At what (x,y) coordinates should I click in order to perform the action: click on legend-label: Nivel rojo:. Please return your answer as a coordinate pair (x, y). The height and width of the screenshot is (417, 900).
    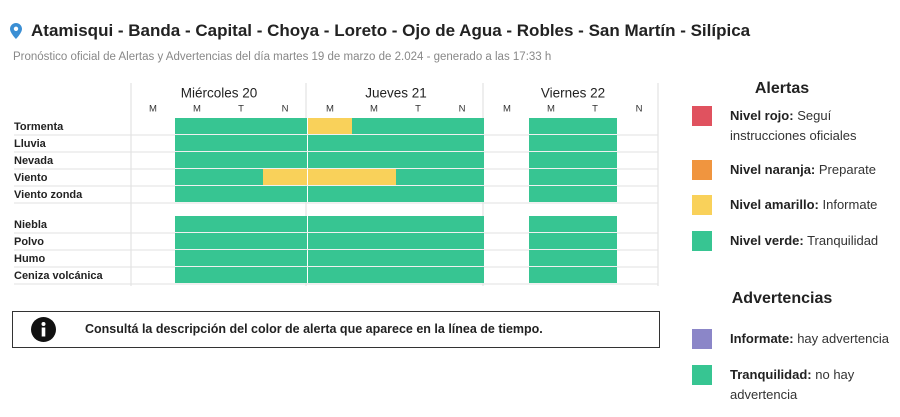
    Looking at the image, I should click on (762, 115).